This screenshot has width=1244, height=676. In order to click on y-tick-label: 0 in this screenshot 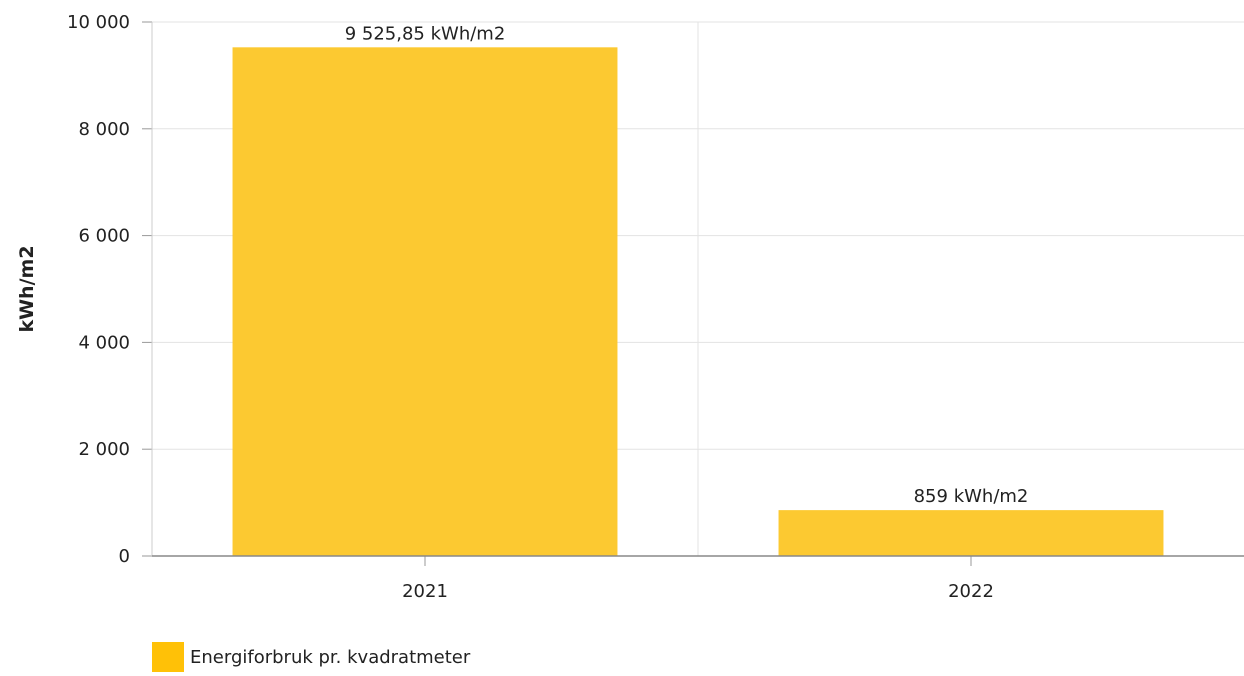, I will do `click(124, 556)`.